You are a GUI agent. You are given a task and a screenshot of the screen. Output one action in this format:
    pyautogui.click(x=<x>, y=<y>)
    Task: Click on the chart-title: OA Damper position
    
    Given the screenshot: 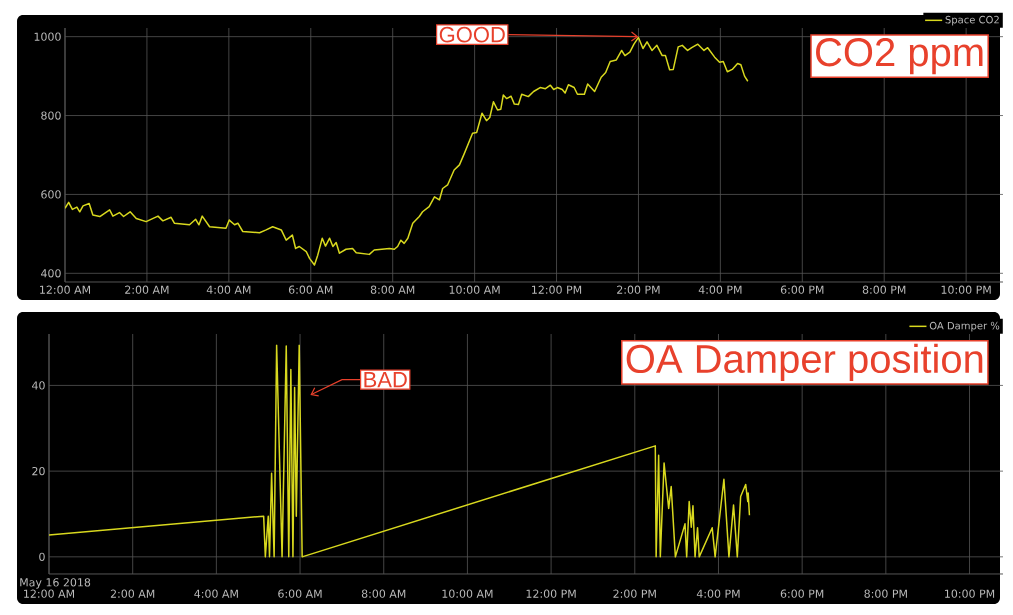 What is the action you would take?
    pyautogui.click(x=804, y=362)
    